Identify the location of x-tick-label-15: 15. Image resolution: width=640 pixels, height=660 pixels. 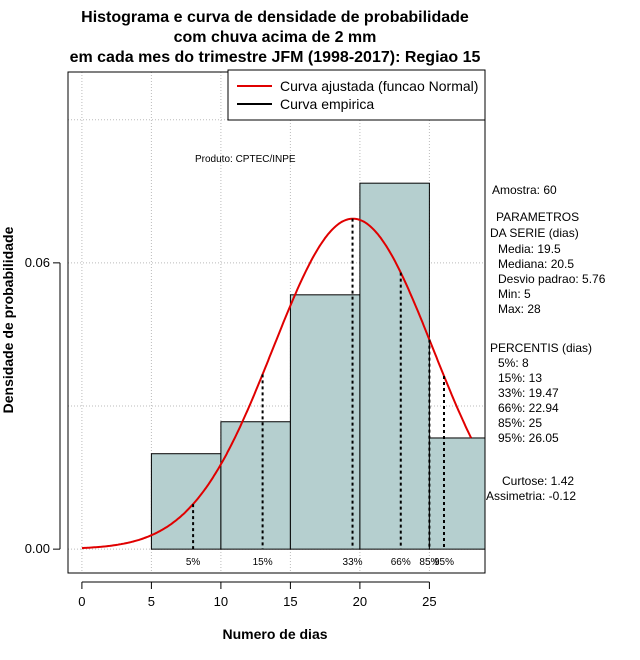
(290, 601).